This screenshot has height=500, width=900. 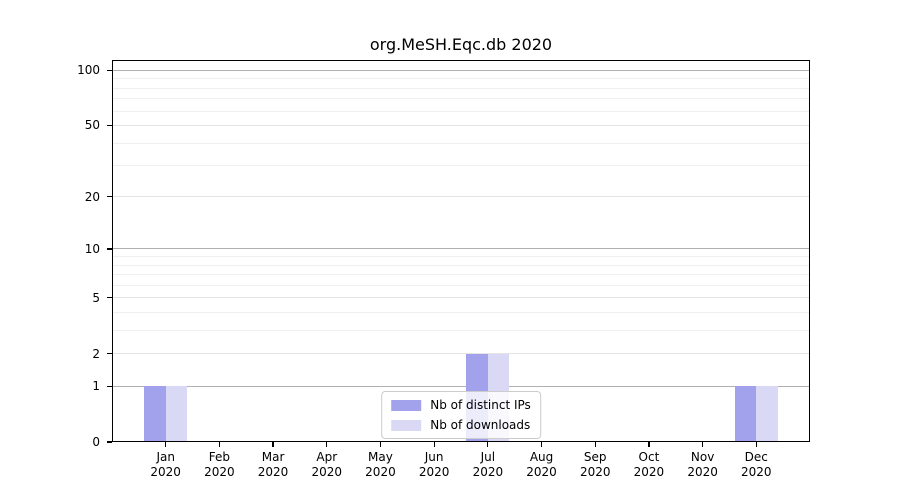 What do you see at coordinates (461, 44) in the screenshot?
I see `chart-title: org.MeSH.Eqc.db 2020` at bounding box center [461, 44].